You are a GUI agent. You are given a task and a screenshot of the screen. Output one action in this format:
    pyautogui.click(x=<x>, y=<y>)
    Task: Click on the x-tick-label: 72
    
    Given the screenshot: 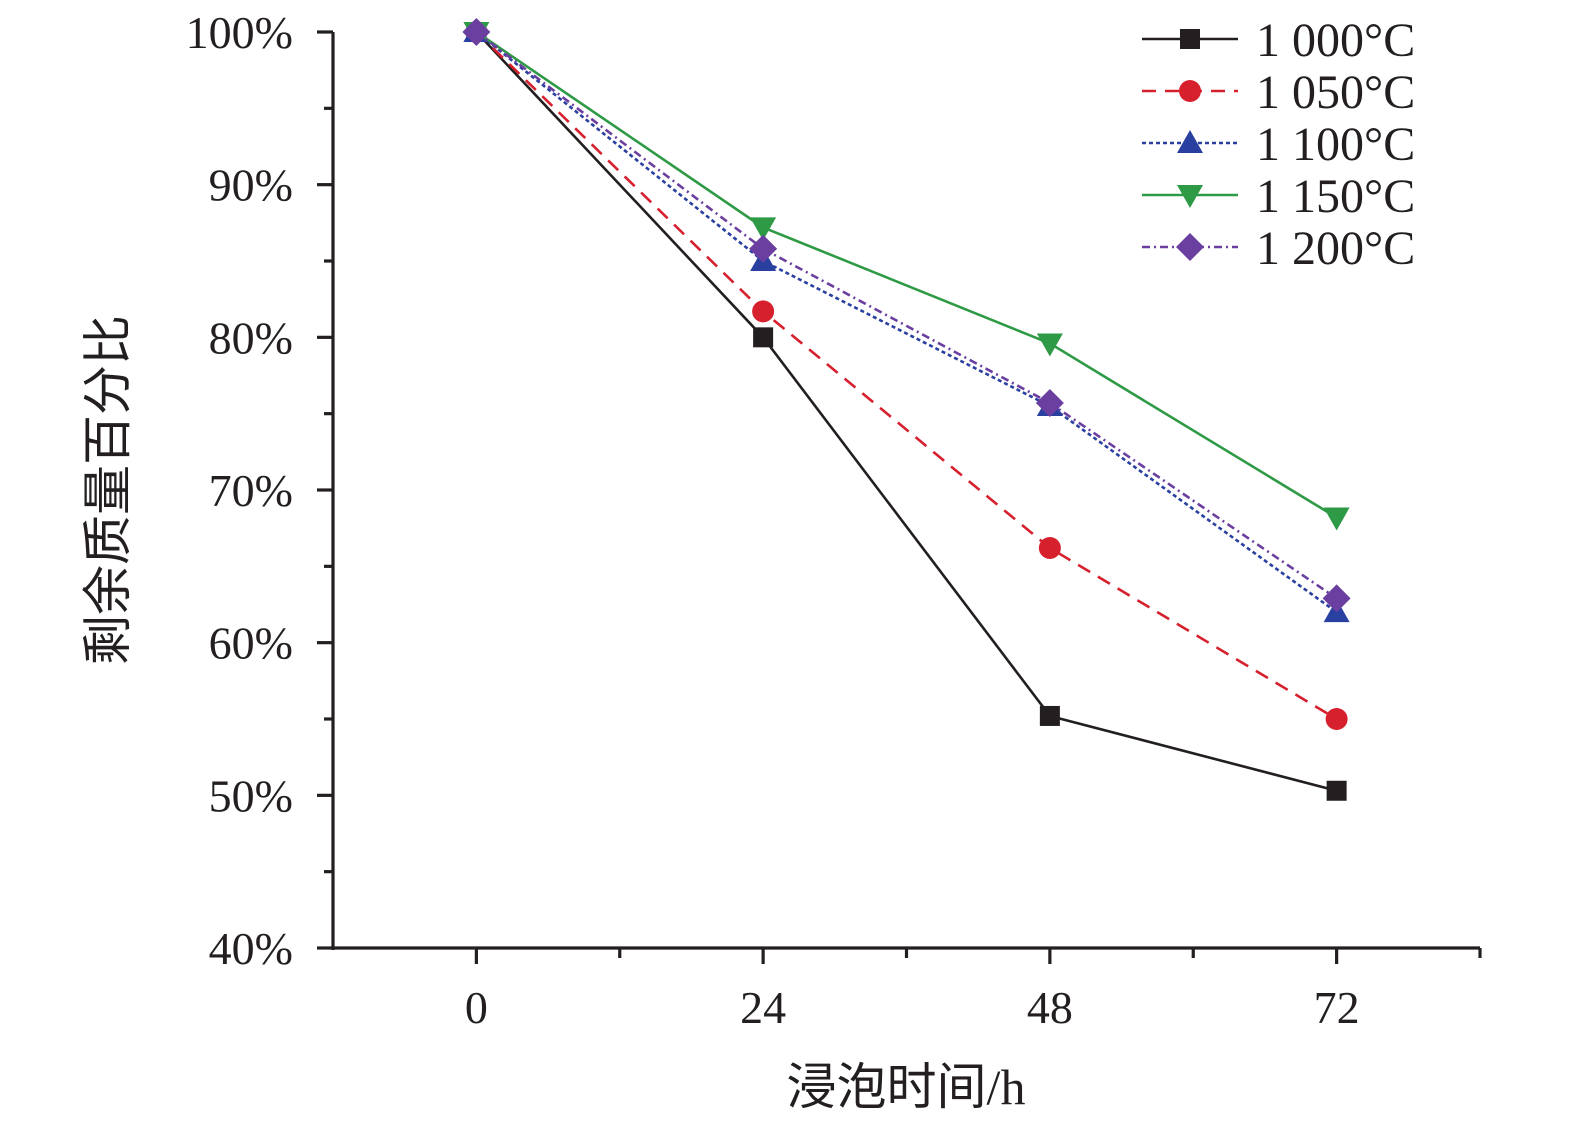 What is the action you would take?
    pyautogui.click(x=1337, y=1007)
    